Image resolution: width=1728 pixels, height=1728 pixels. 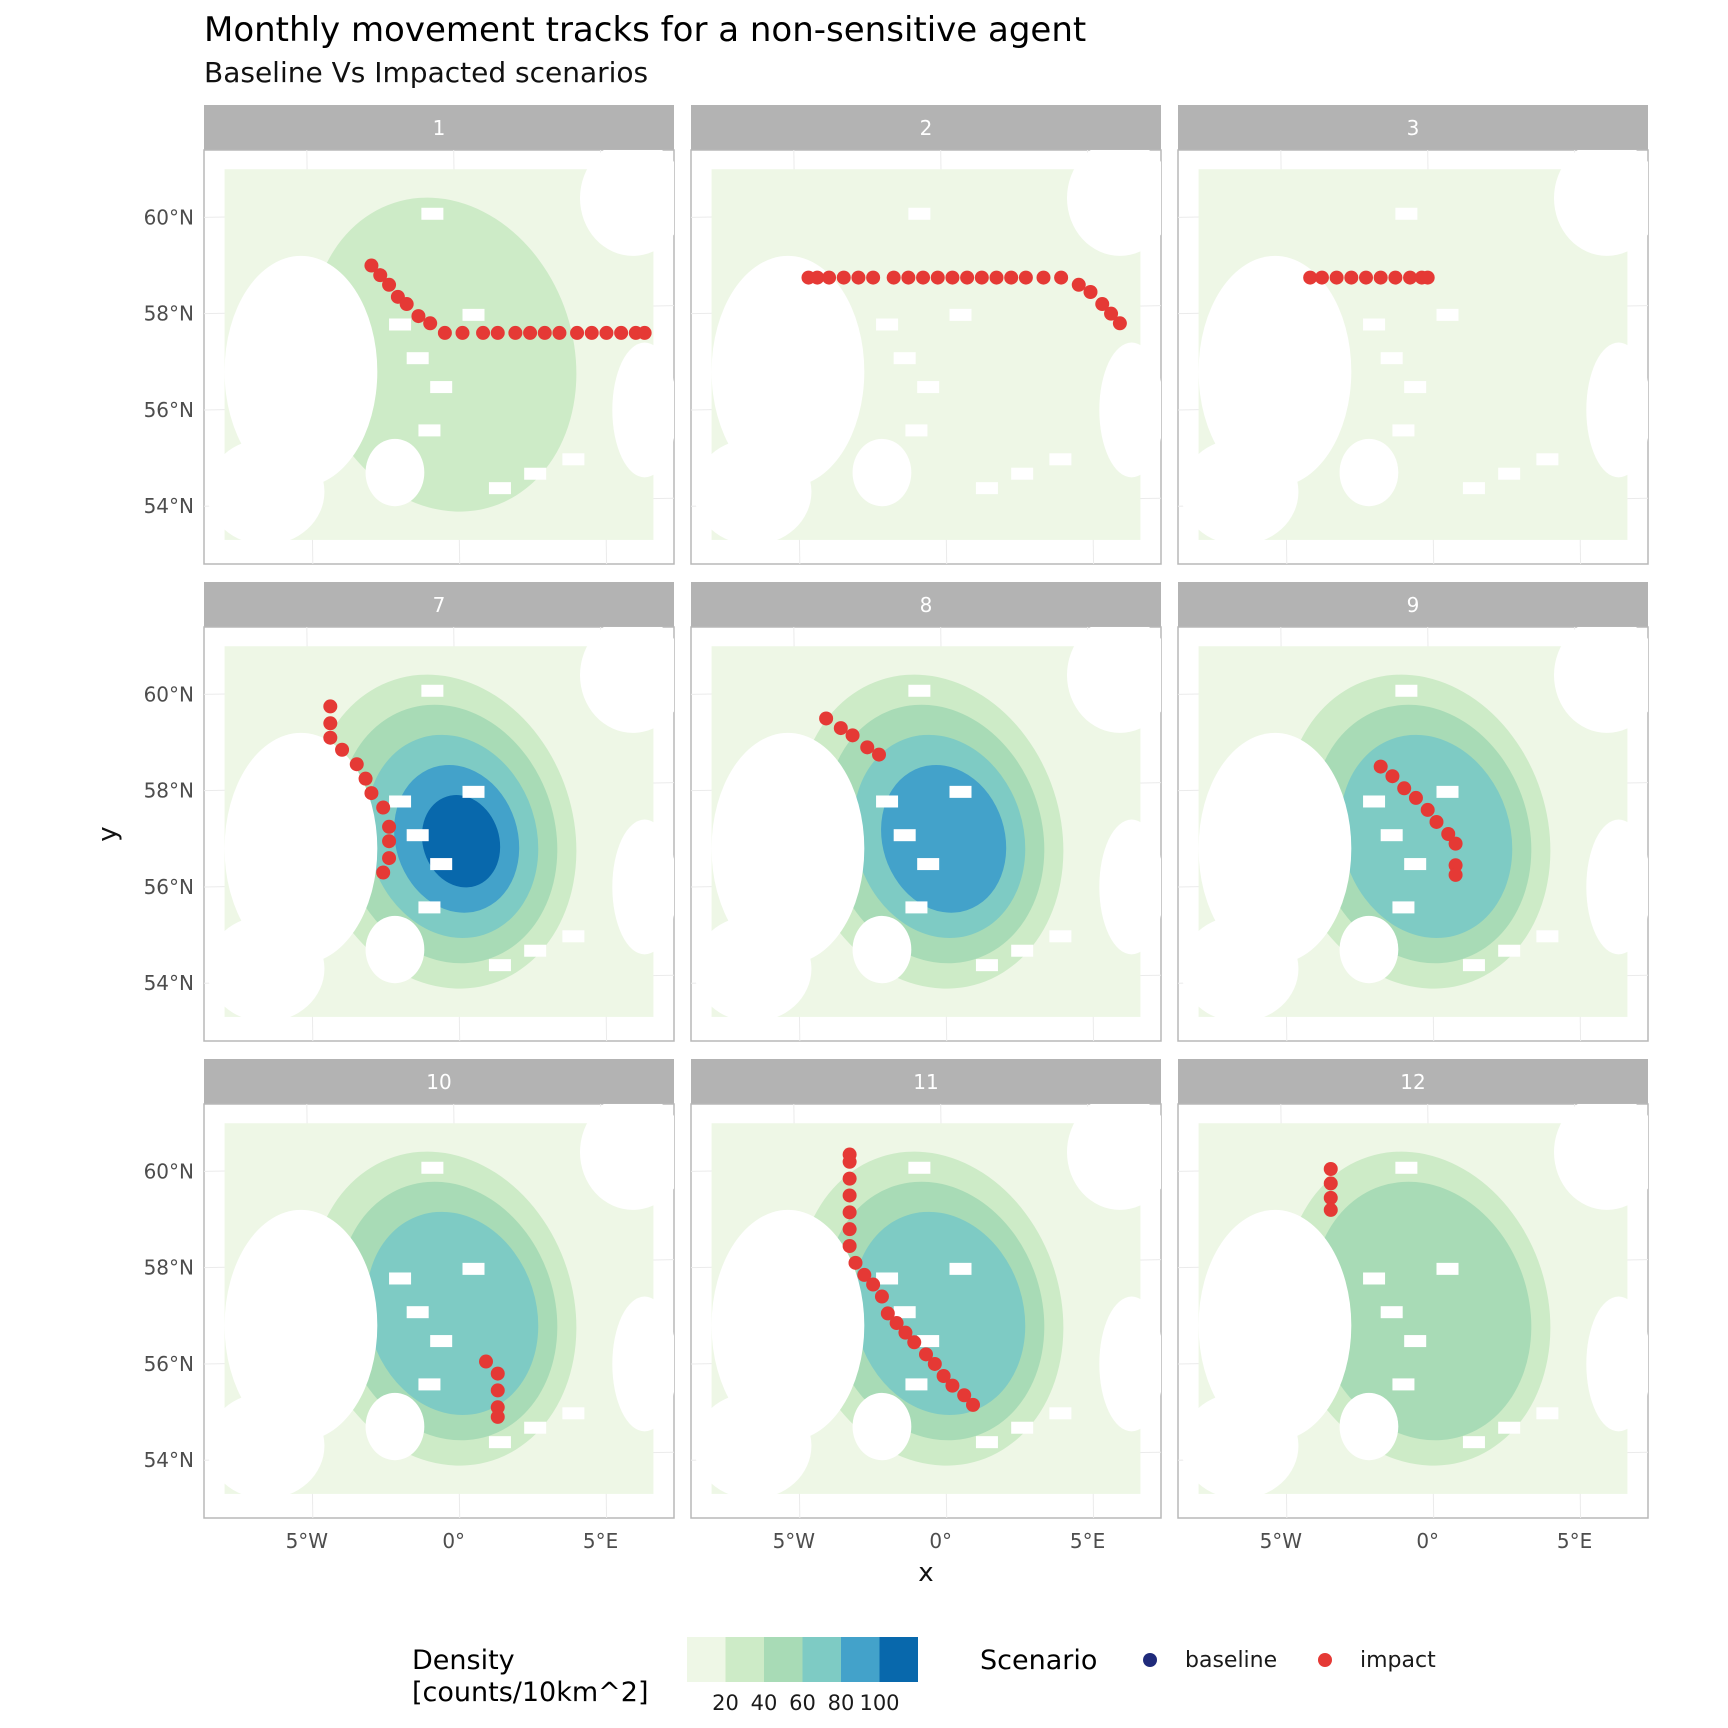 What do you see at coordinates (409, 812) in the screenshot?
I see `facet-panel-7: 7 54°N 56°N 58°N 60°N` at bounding box center [409, 812].